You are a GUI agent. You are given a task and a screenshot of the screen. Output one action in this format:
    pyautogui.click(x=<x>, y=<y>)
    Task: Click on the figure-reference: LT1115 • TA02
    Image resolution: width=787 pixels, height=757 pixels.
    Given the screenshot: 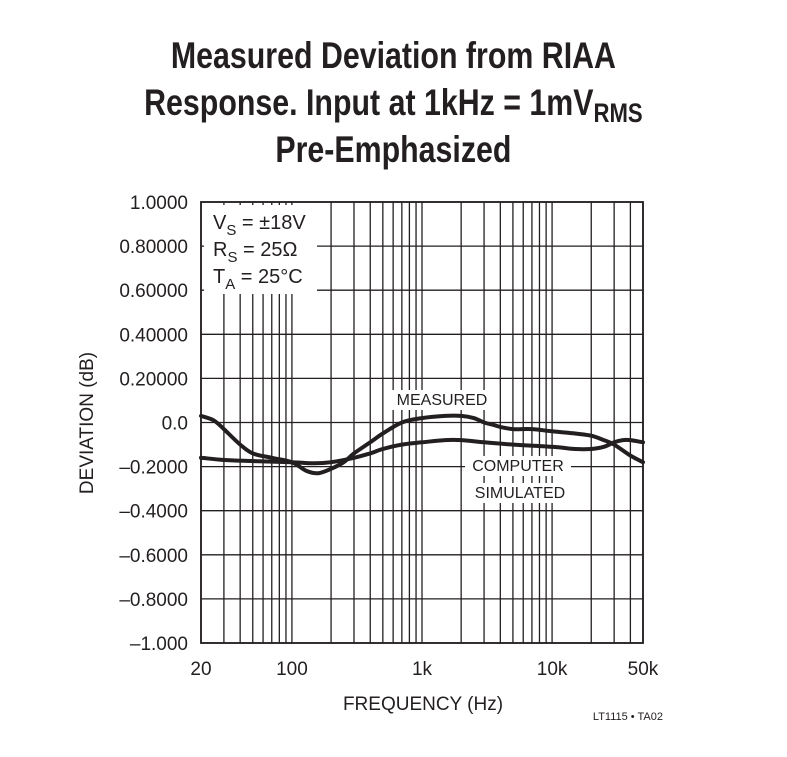 What is the action you would take?
    pyautogui.click(x=628, y=717)
    